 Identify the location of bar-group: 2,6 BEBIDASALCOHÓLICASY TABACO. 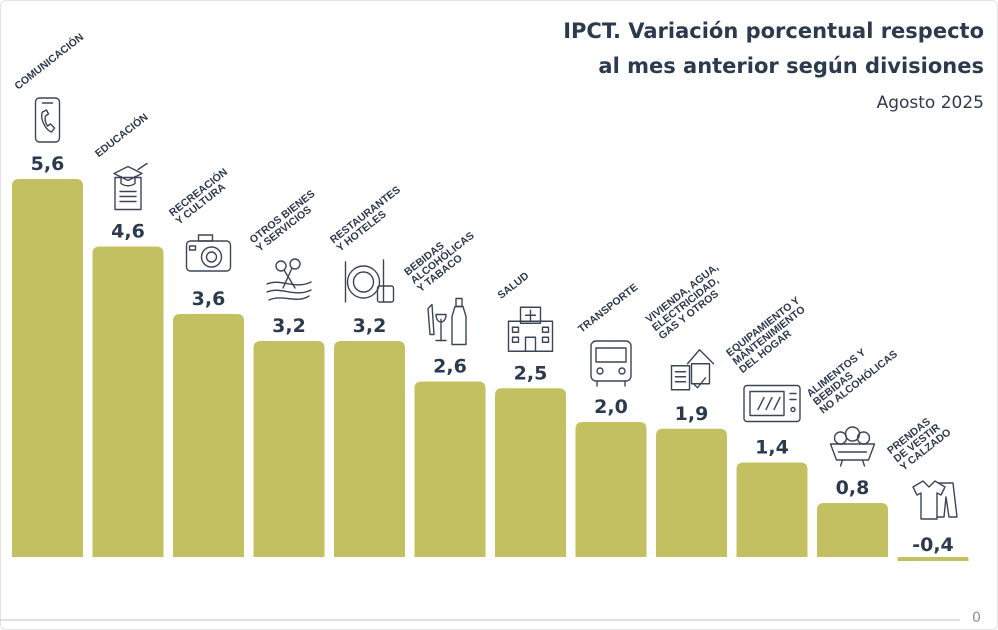
(444, 389).